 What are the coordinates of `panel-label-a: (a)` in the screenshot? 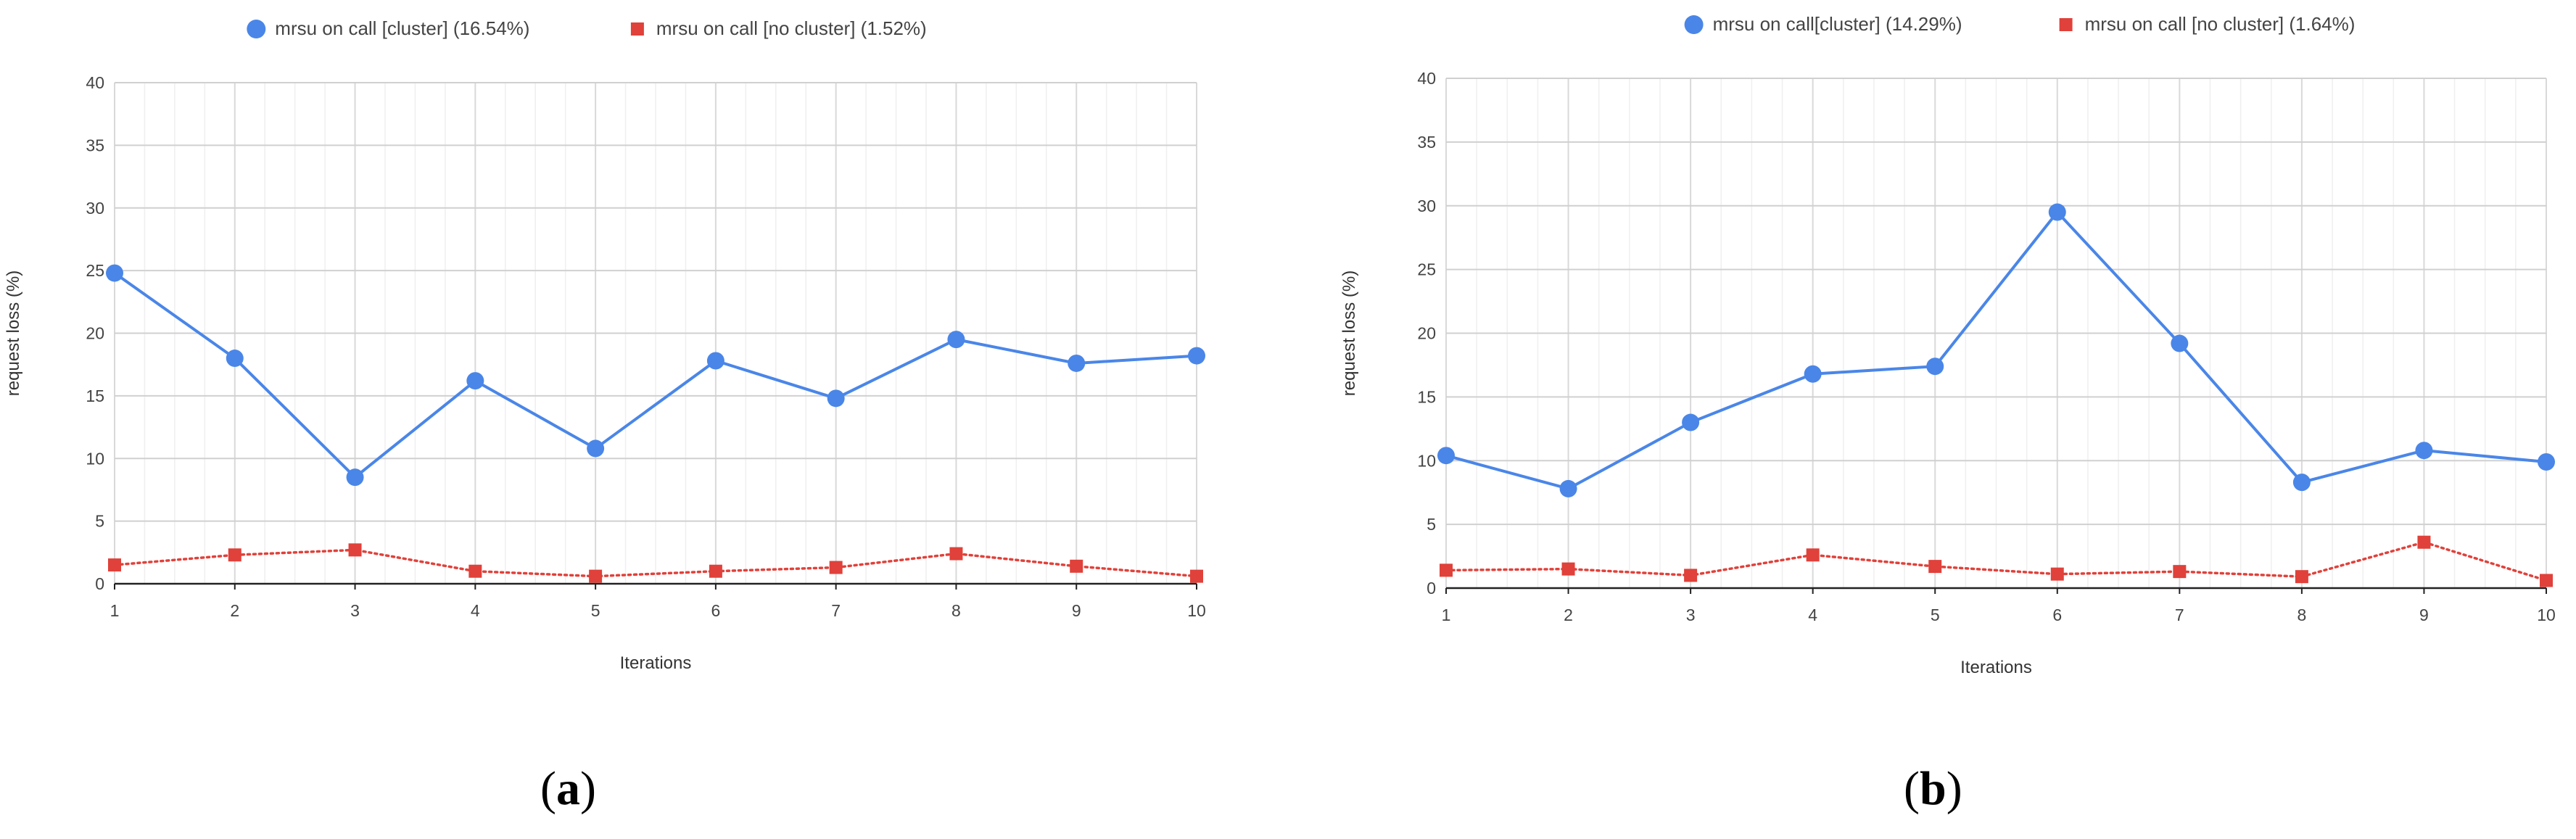 It's located at (568, 788).